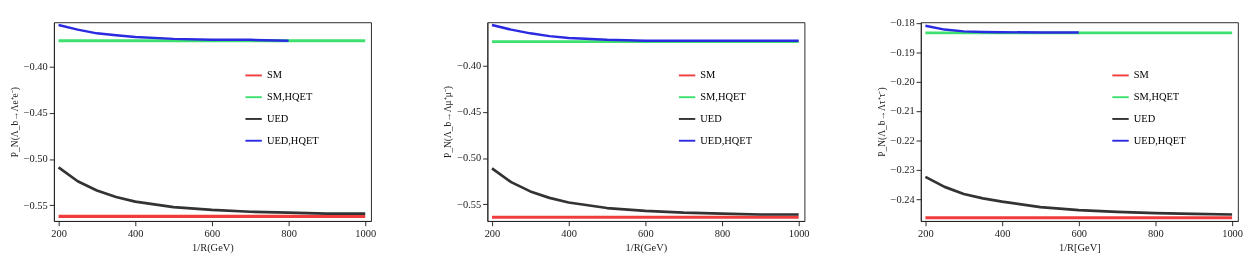 The image size is (1253, 272). What do you see at coordinates (882, 122) in the screenshot?
I see `y-axis-title: P_N(Λ_b→Λτ⁺τ⁻)` at bounding box center [882, 122].